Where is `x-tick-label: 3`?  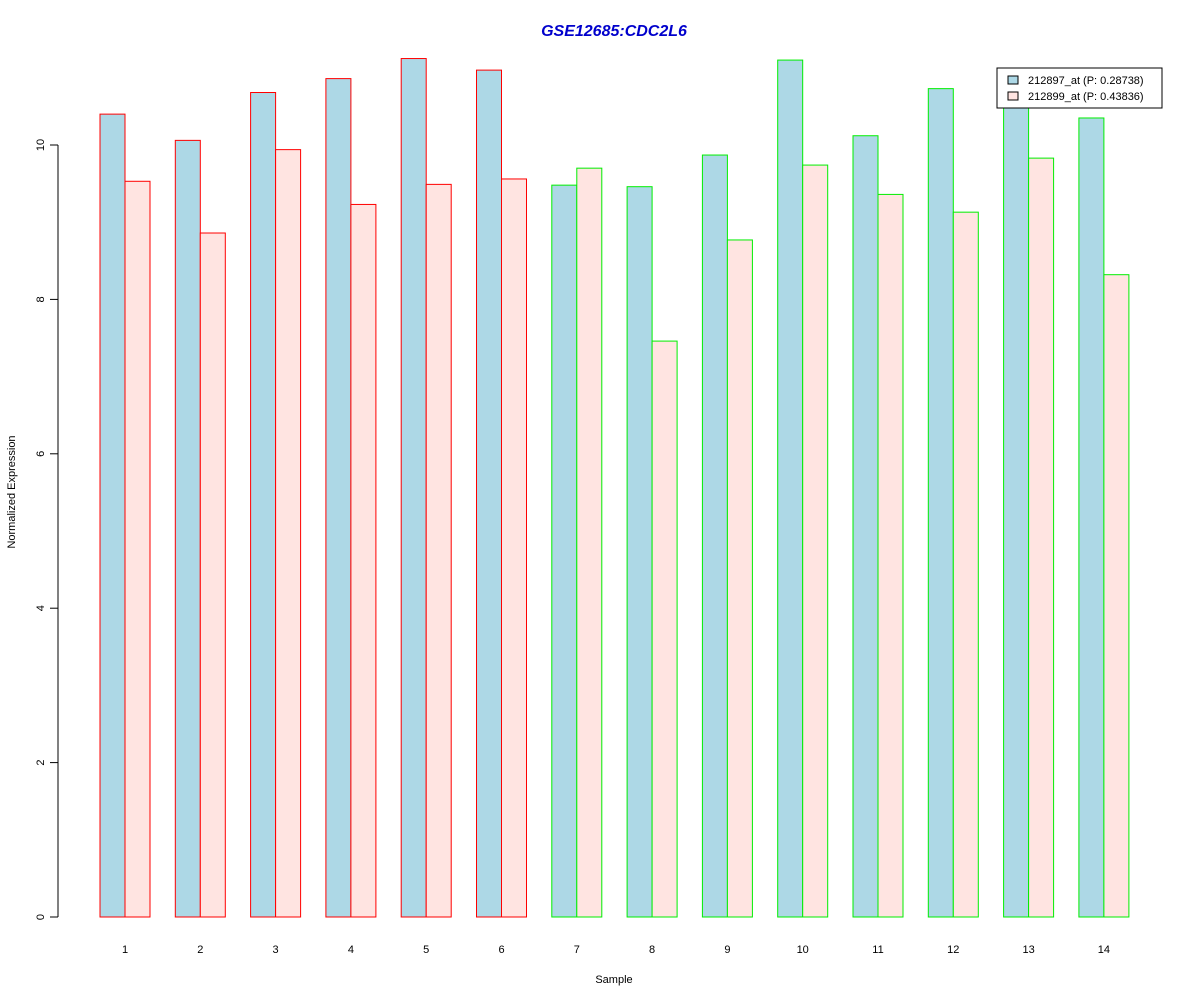 x-tick-label: 3 is located at coordinates (276, 950).